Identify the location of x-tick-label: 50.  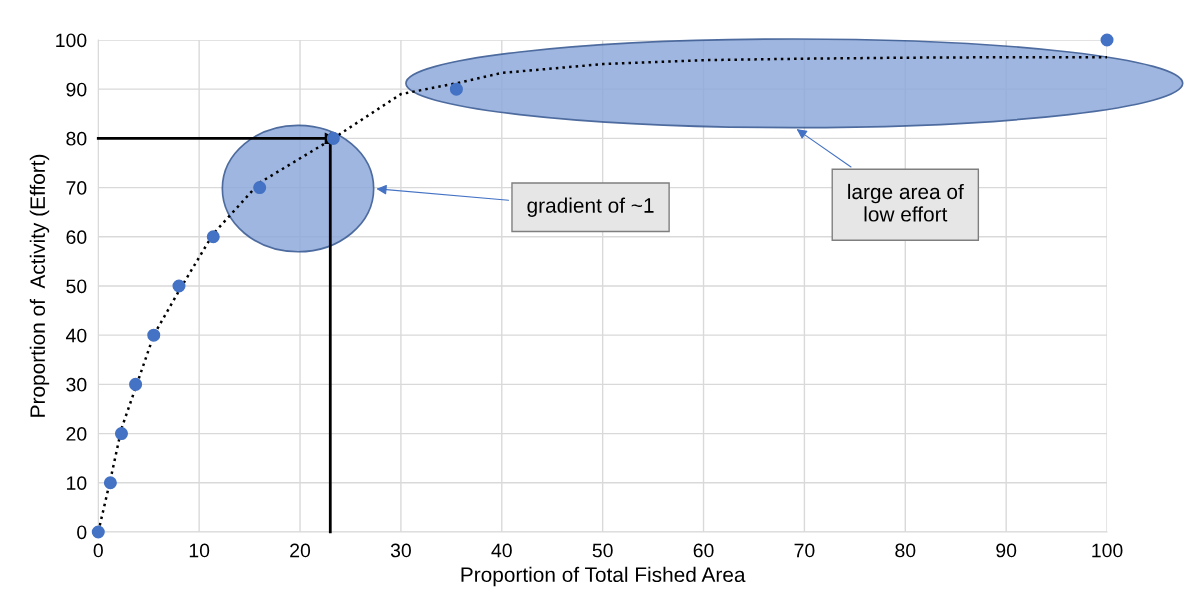
(602, 550).